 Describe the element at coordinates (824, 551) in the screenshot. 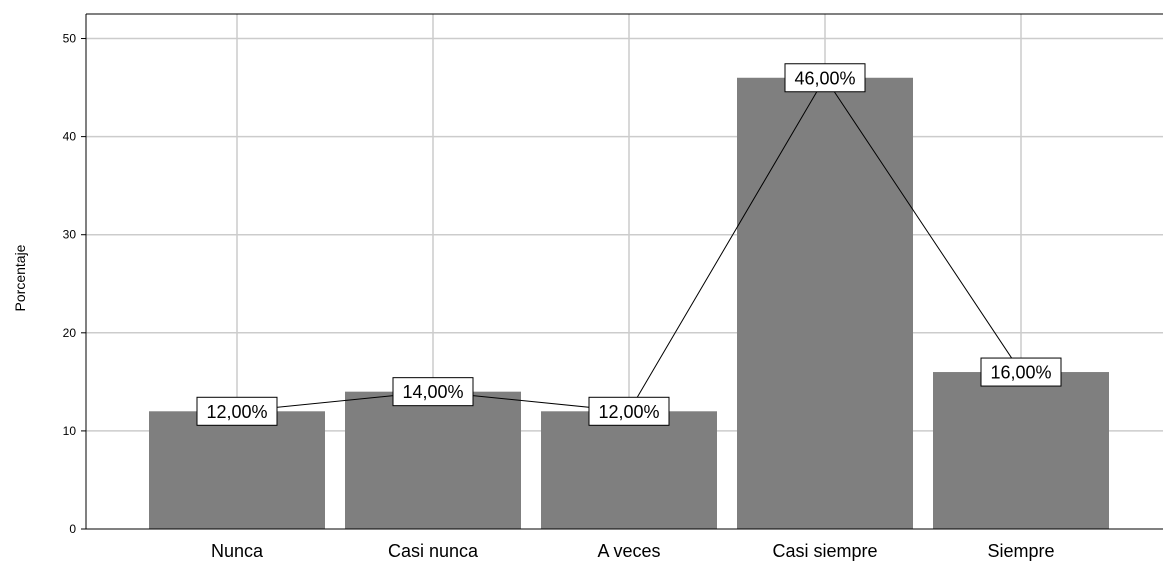

I see `x-tick-label: Casi siempre` at that location.